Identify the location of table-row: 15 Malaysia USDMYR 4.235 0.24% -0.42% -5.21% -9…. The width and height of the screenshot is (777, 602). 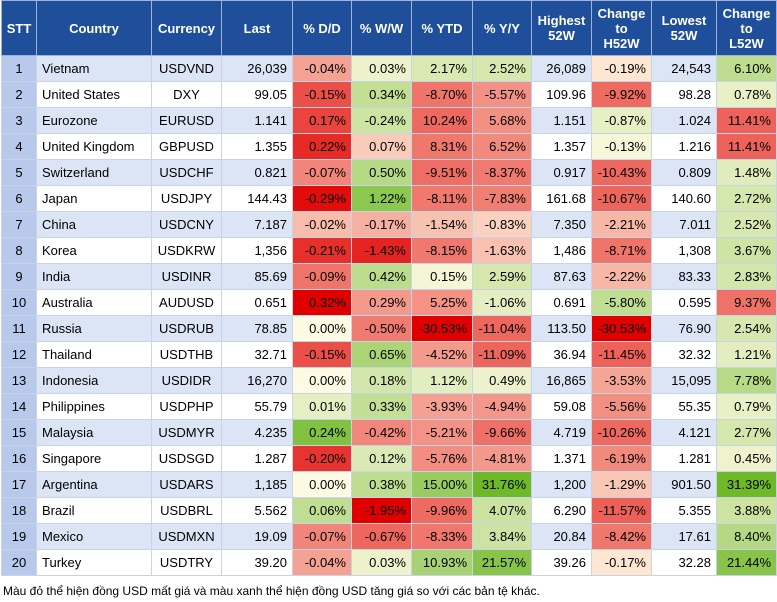
(389, 432).